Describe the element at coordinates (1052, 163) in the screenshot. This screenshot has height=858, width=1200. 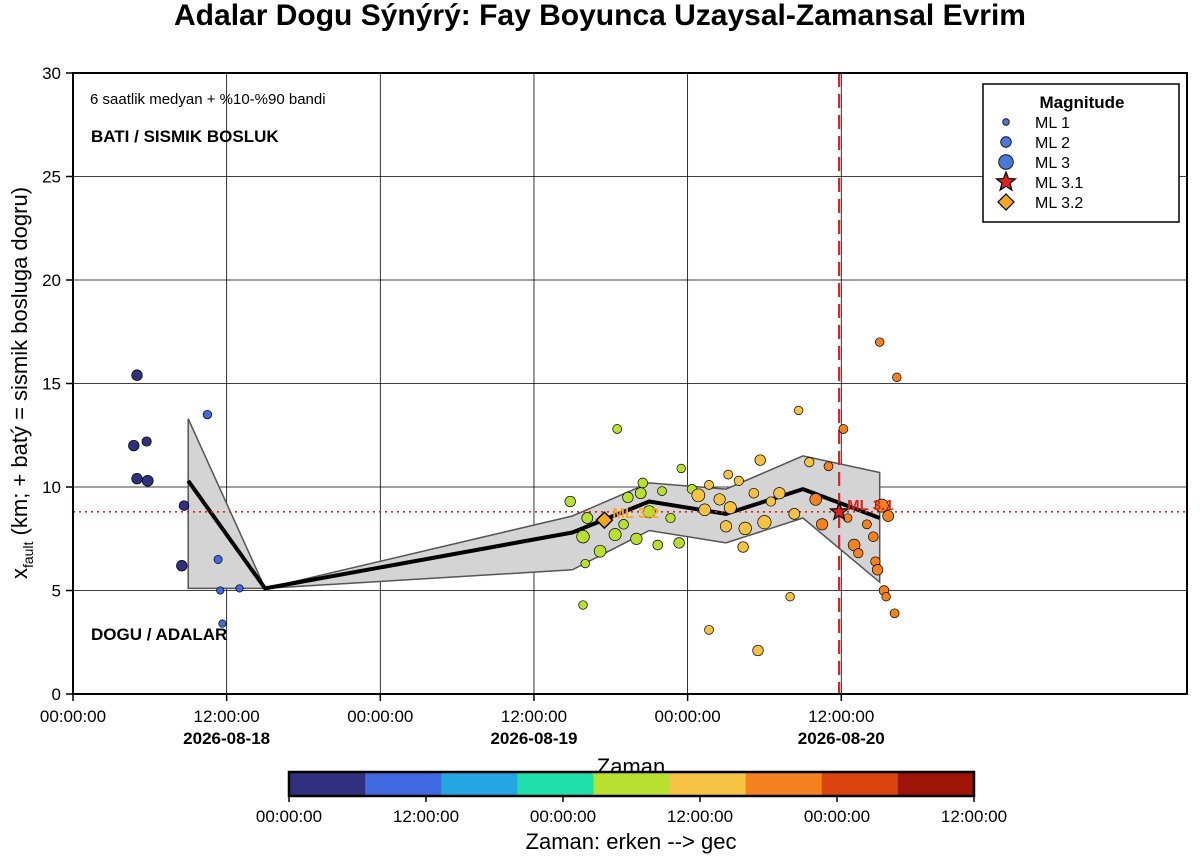
I see `legend-label: ML 3` at that location.